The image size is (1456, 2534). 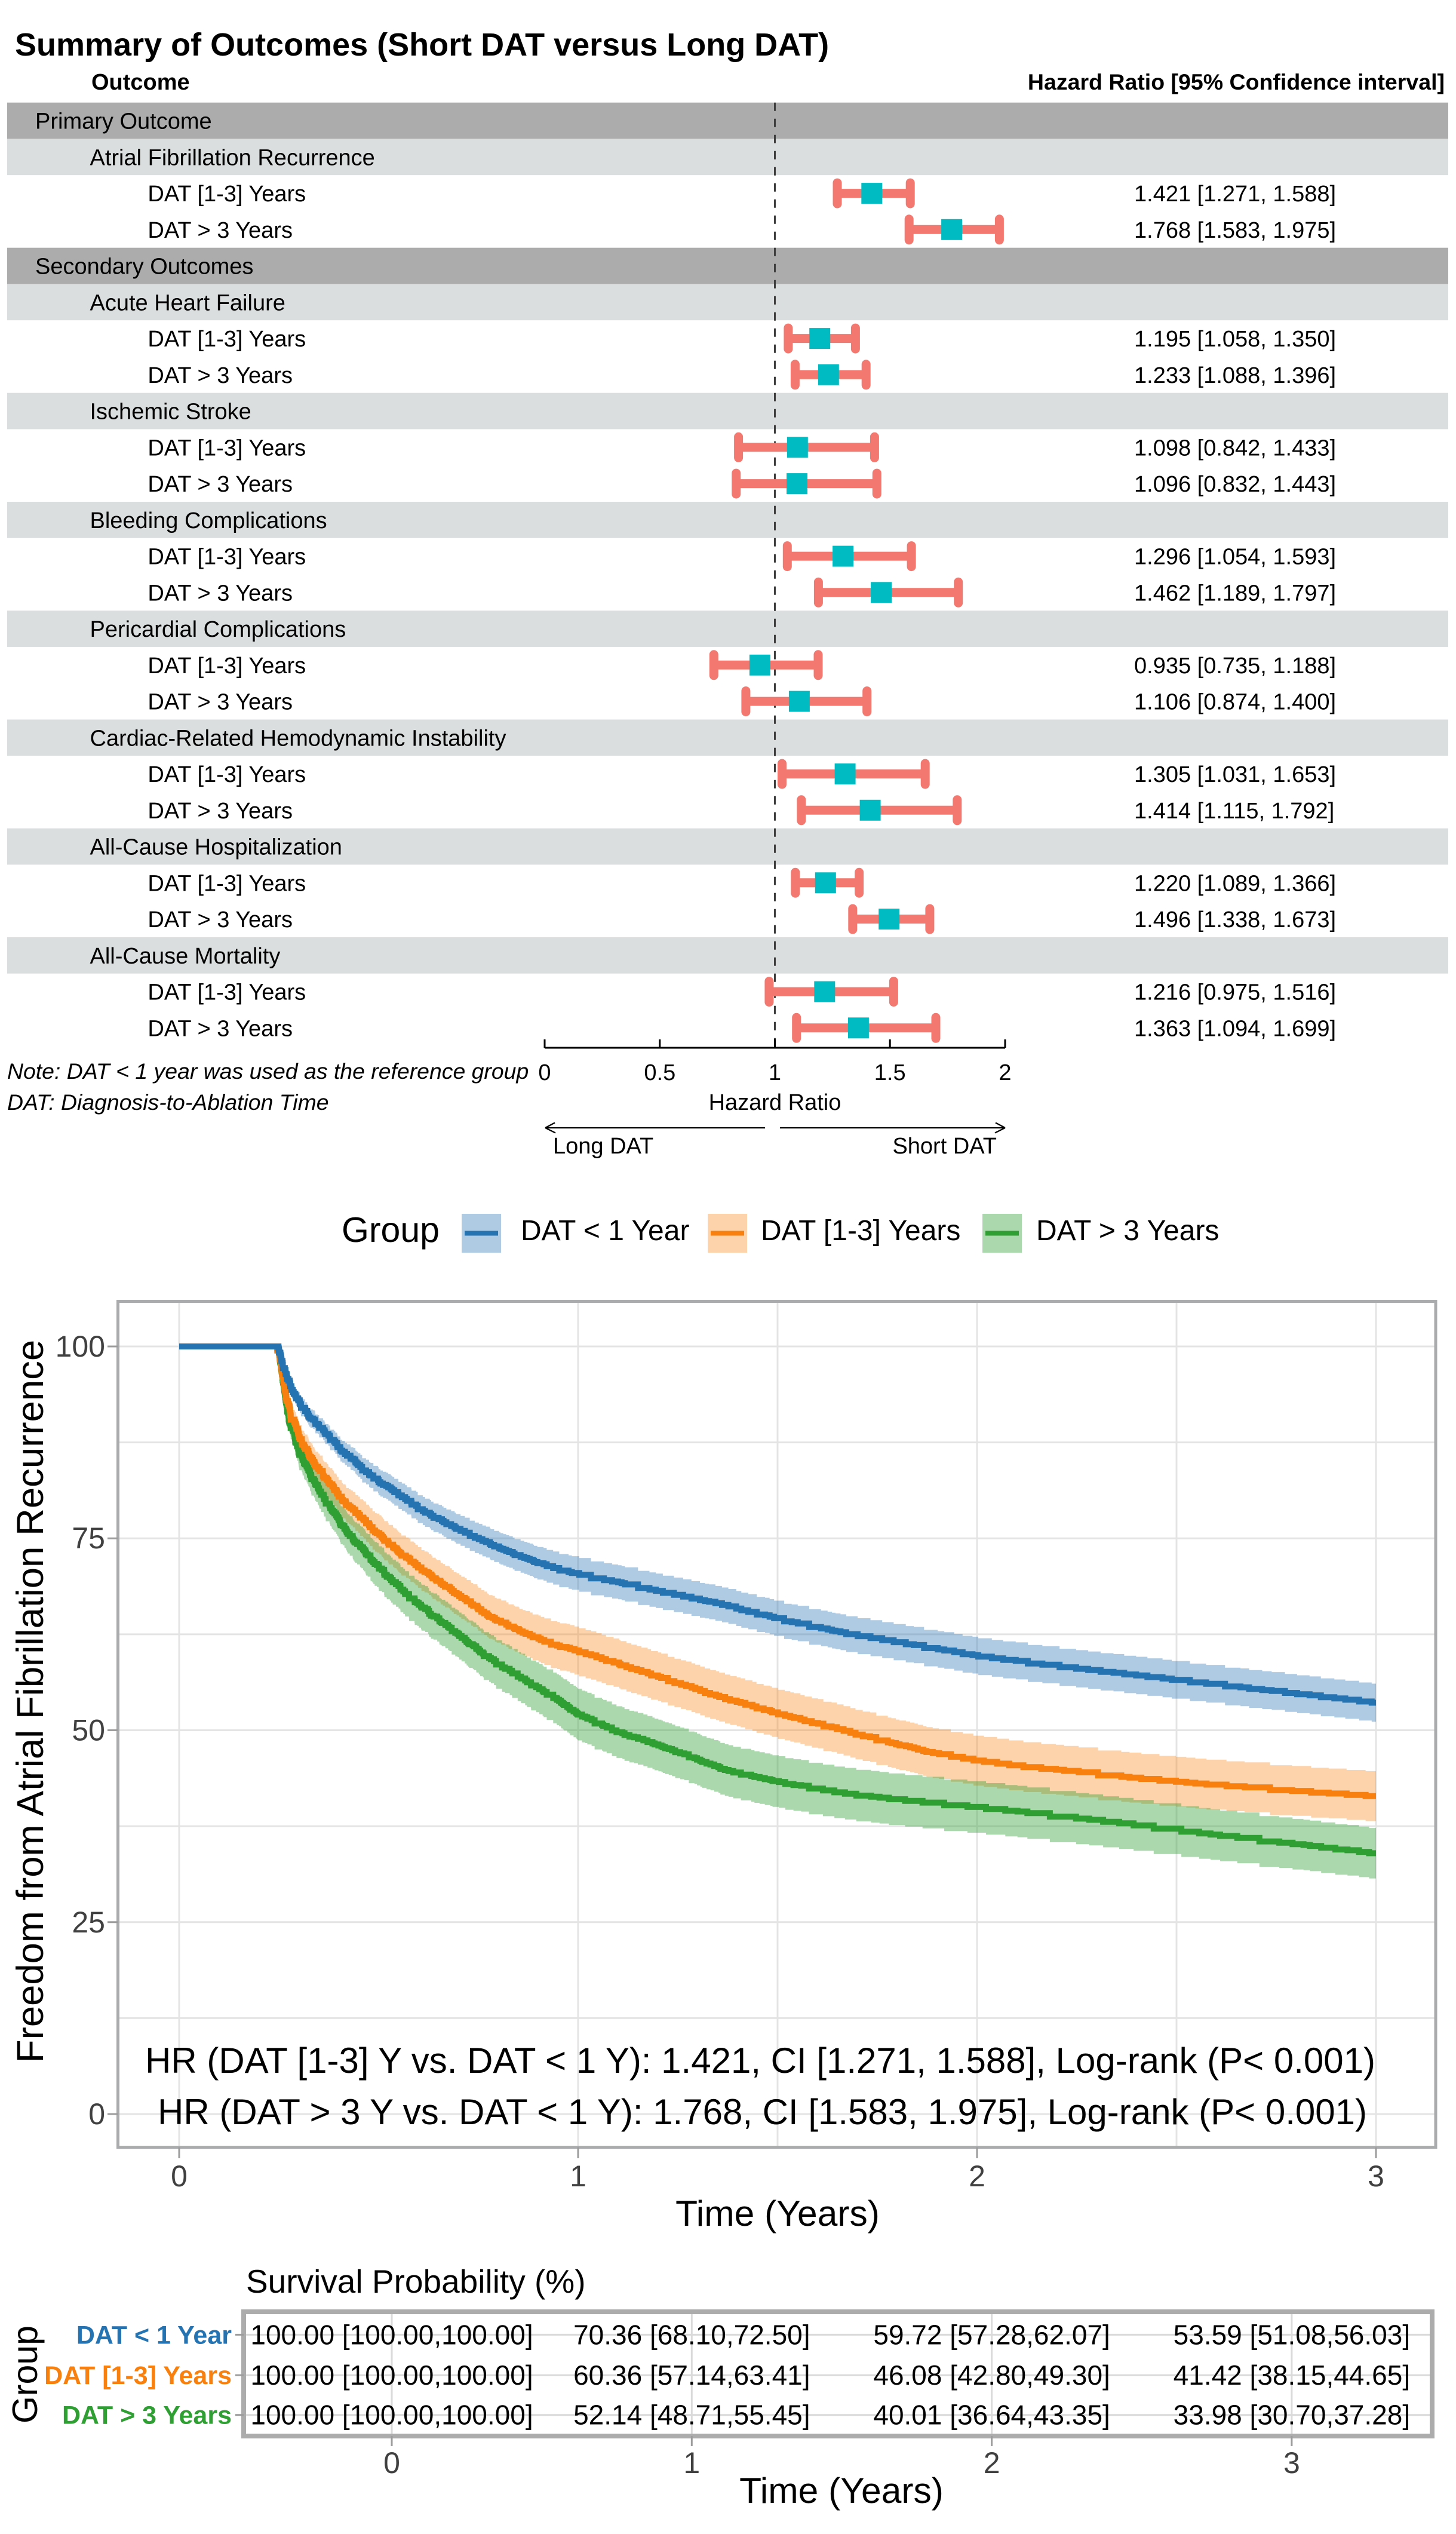 What do you see at coordinates (1235, 339) in the screenshot?
I see `svg-text: 1.195 [1.058, 1.350]` at bounding box center [1235, 339].